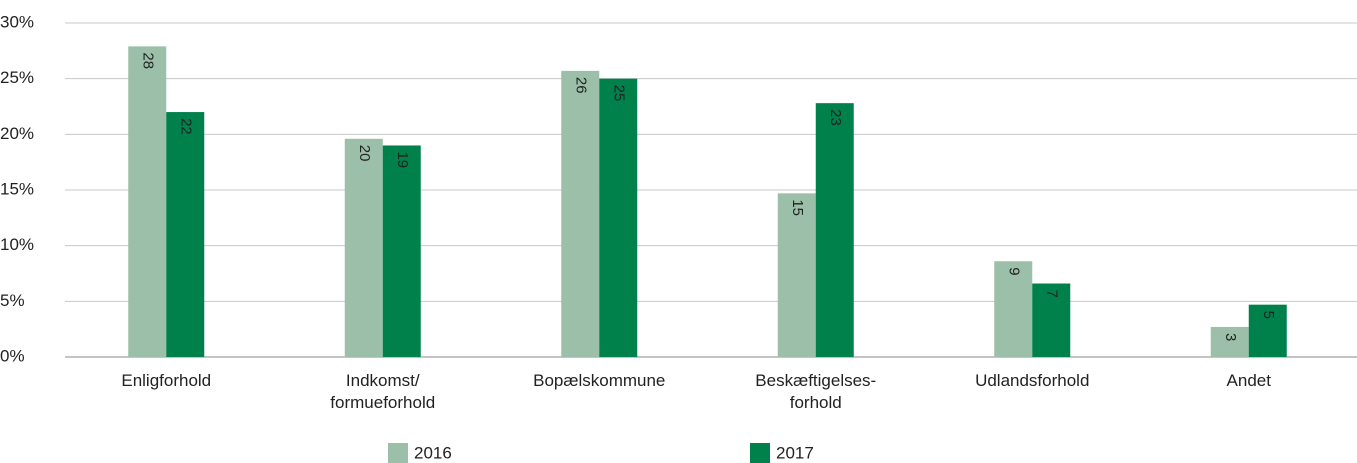 The image size is (1357, 463). Describe the element at coordinates (17, 244) in the screenshot. I see `y-tick-label: 10%` at that location.